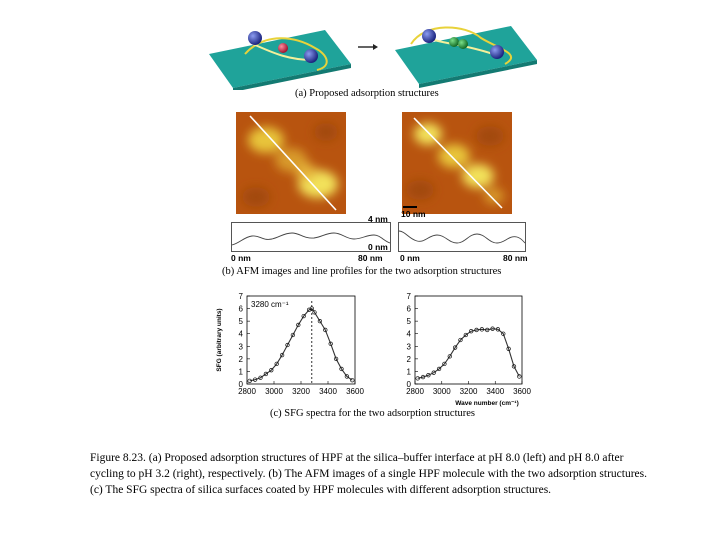 This screenshot has height=540, width=720. What do you see at coordinates (291, 163) in the screenshot?
I see `afm-image-left` at bounding box center [291, 163].